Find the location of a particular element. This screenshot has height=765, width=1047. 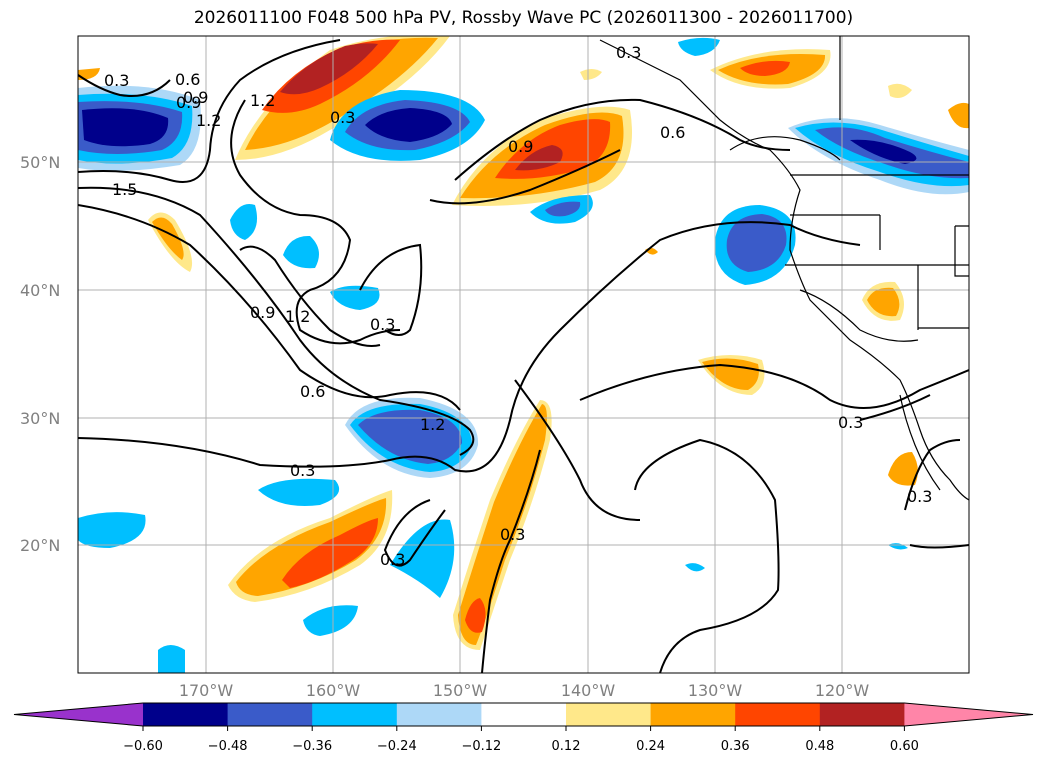

longitude-labels: 170°W 160°W 150°W 140°W 130°W 120°W is located at coordinates (524, 690).